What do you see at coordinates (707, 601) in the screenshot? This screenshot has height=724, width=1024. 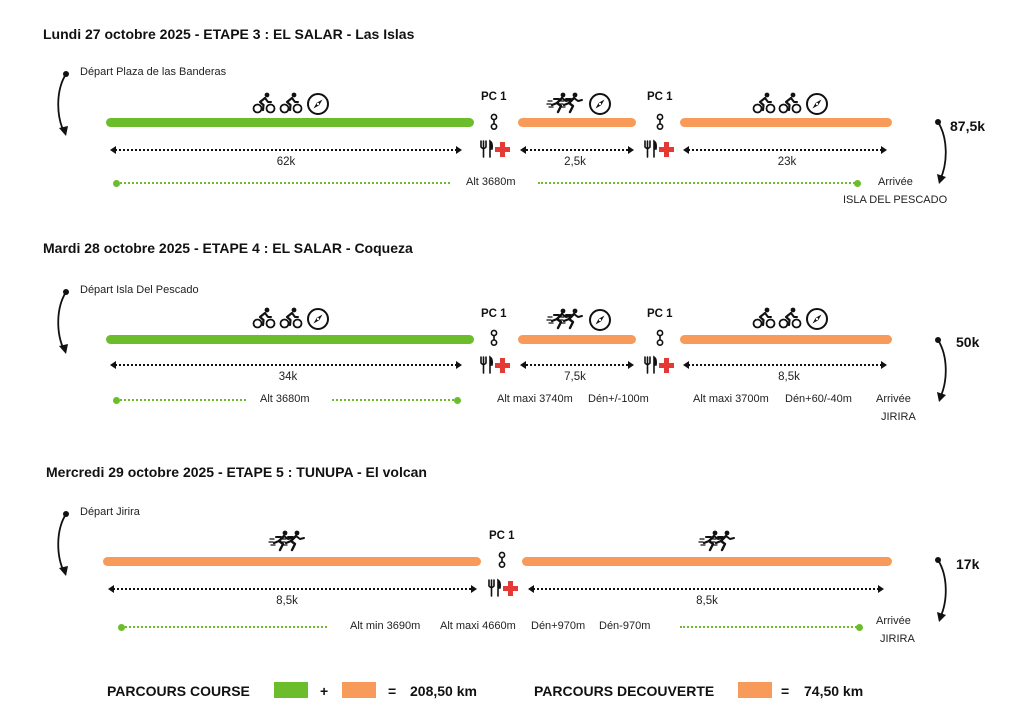 I see `stage-5-seg2-distance: 8,5k` at bounding box center [707, 601].